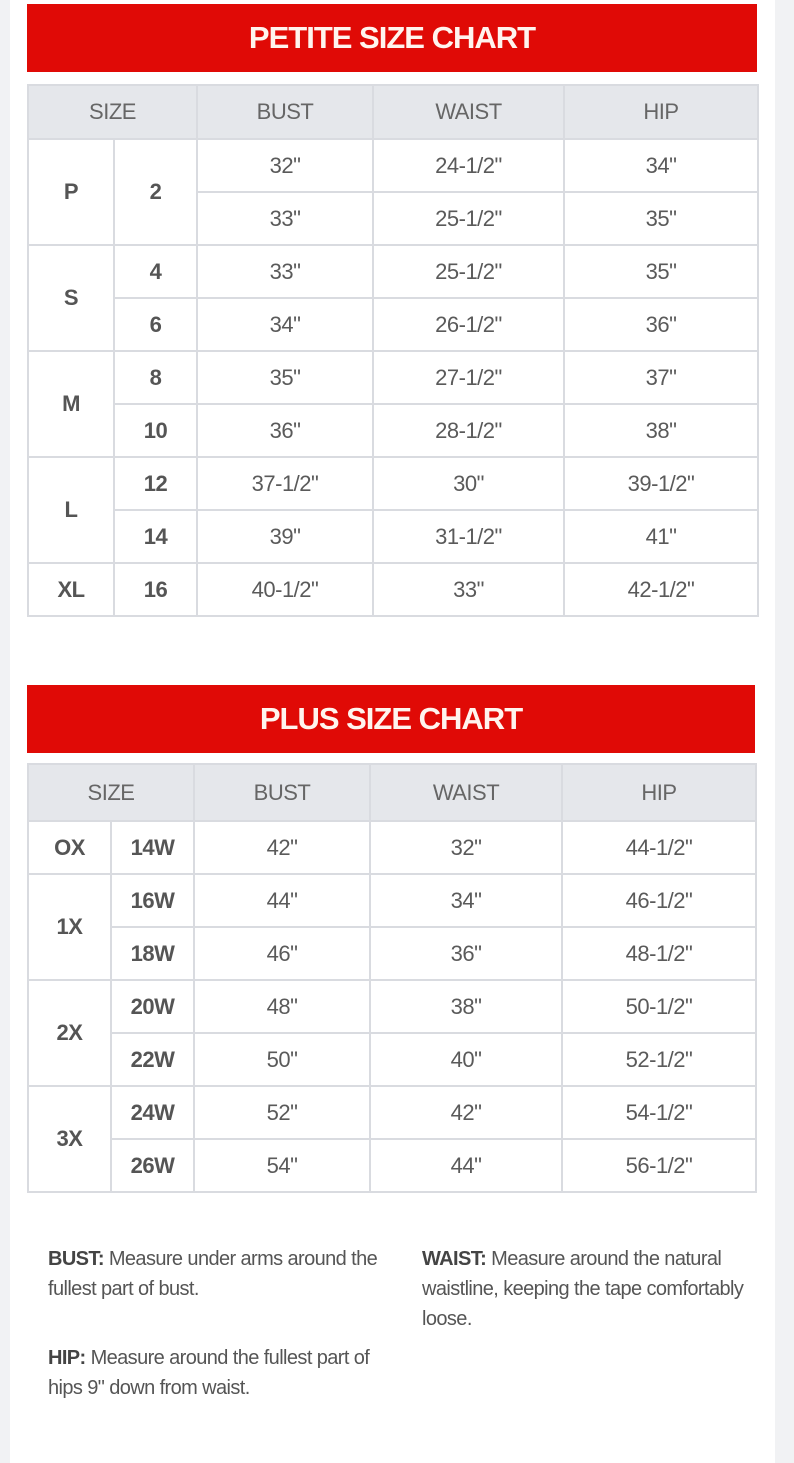 The height and width of the screenshot is (1463, 794). I want to click on table-row: S 4 33" 25-1/2" 35", so click(393, 298).